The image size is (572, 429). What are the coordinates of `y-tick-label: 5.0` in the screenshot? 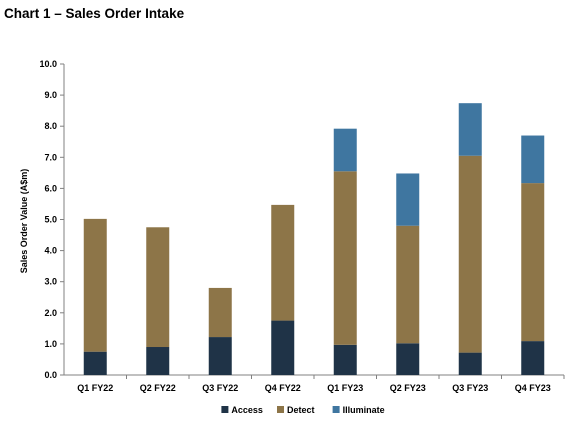 It's located at (50, 220).